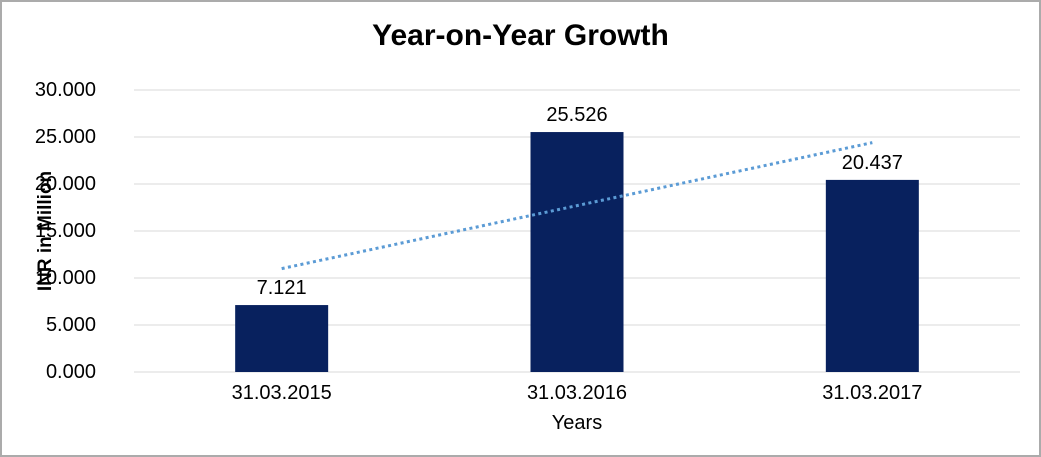 Image resolution: width=1041 pixels, height=457 pixels. Describe the element at coordinates (872, 393) in the screenshot. I see `x-tick-label: 31.03.2017` at that location.